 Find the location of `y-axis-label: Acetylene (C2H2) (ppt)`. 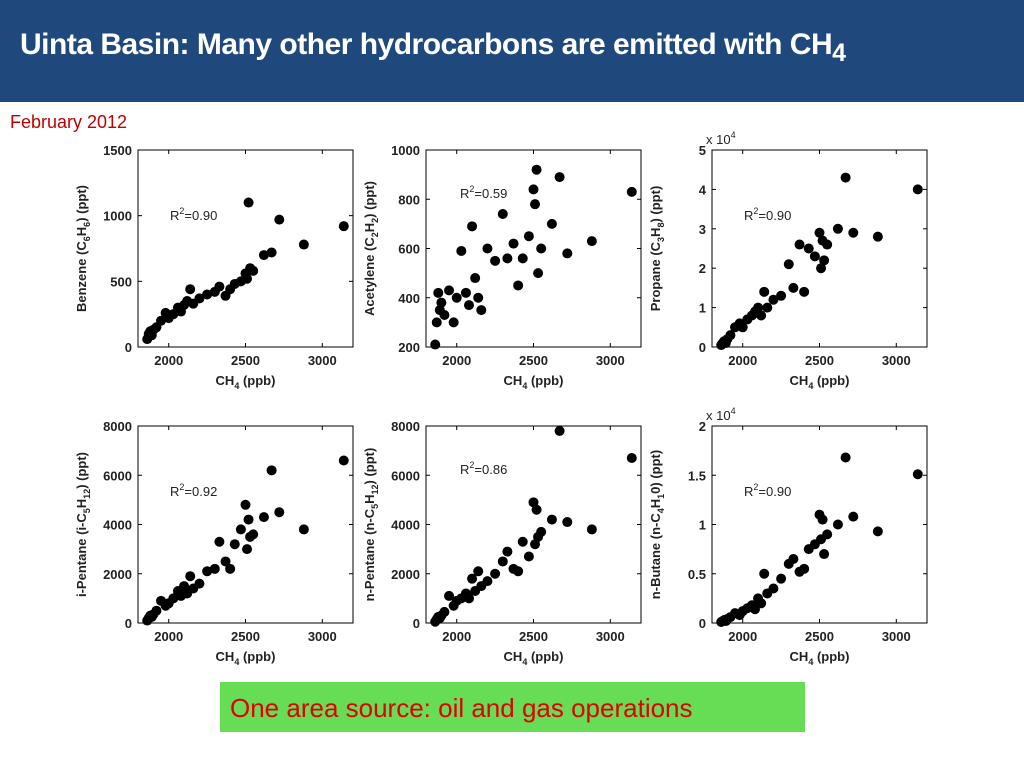

y-axis-label: Acetylene (C2H2) (ppt) is located at coordinates (371, 248).